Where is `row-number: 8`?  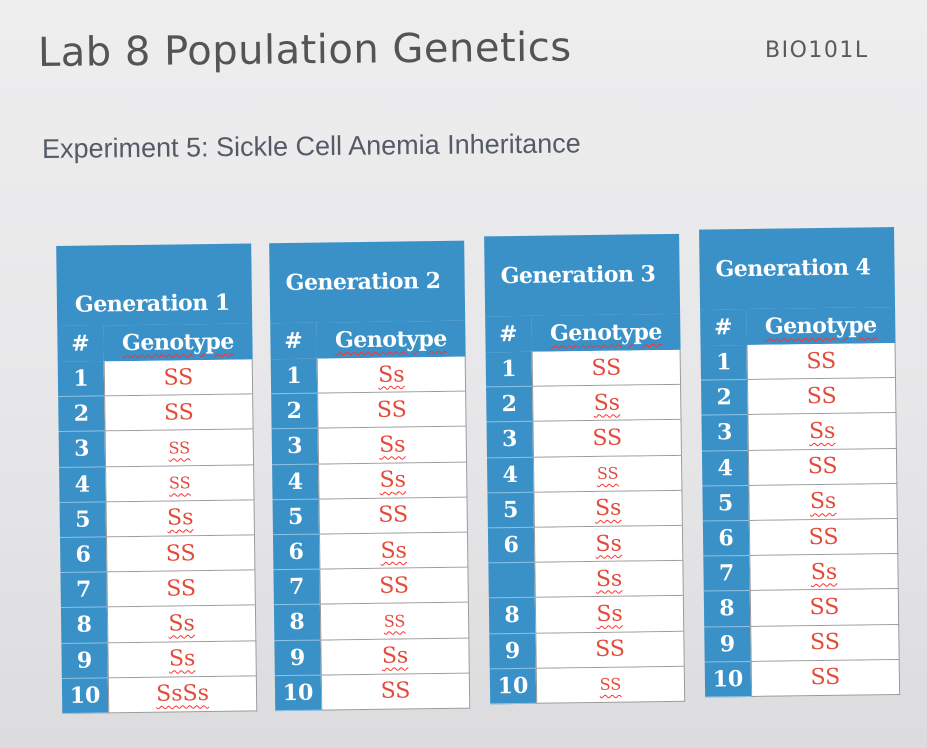 row-number: 8 is located at coordinates (512, 616).